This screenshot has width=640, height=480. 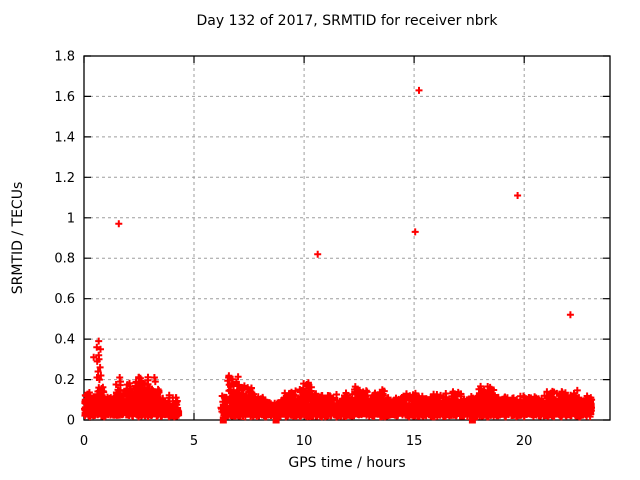 I want to click on y-tick-label: 1.6, so click(x=64, y=97).